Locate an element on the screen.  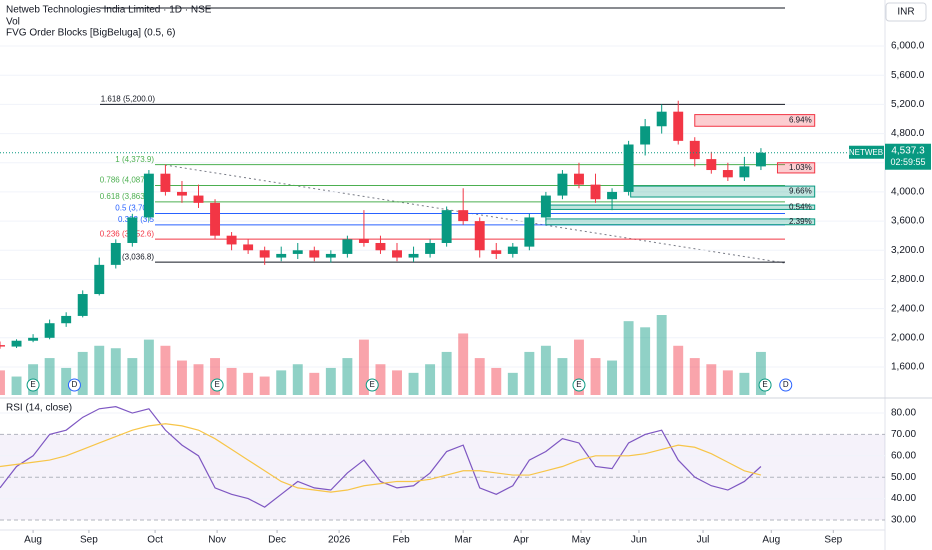
y-tick-label: 5,600.0 is located at coordinates (908, 75).